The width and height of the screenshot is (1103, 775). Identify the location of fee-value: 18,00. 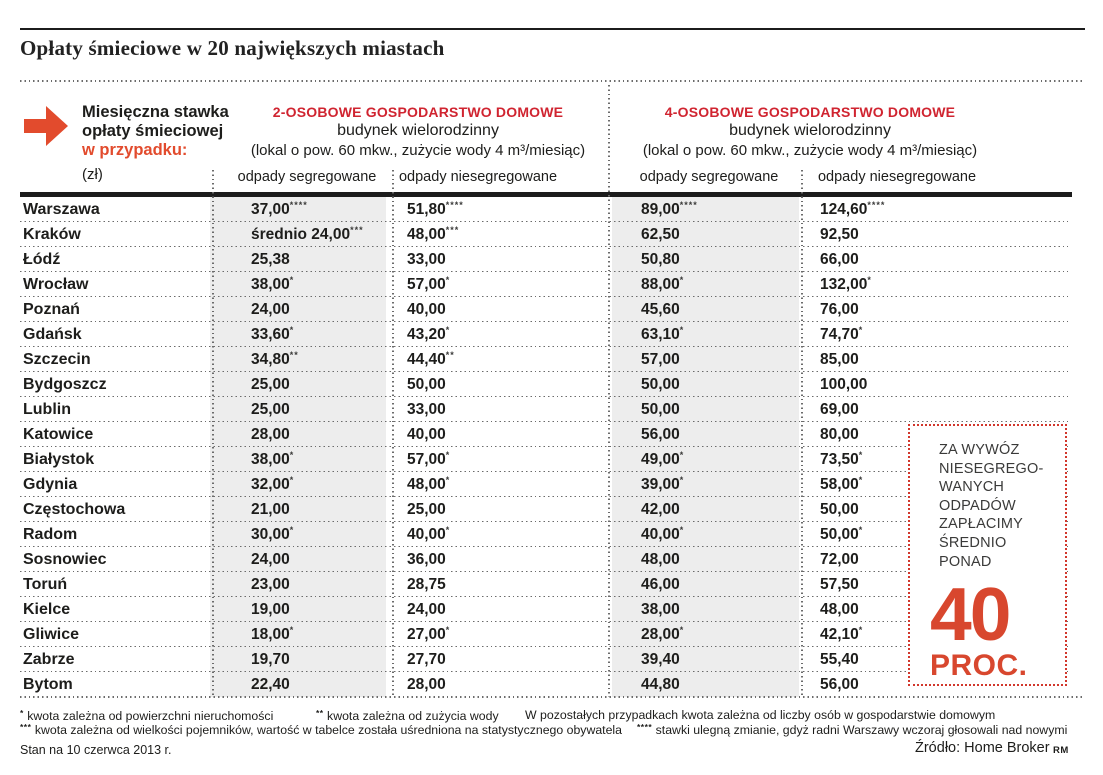
(270, 634).